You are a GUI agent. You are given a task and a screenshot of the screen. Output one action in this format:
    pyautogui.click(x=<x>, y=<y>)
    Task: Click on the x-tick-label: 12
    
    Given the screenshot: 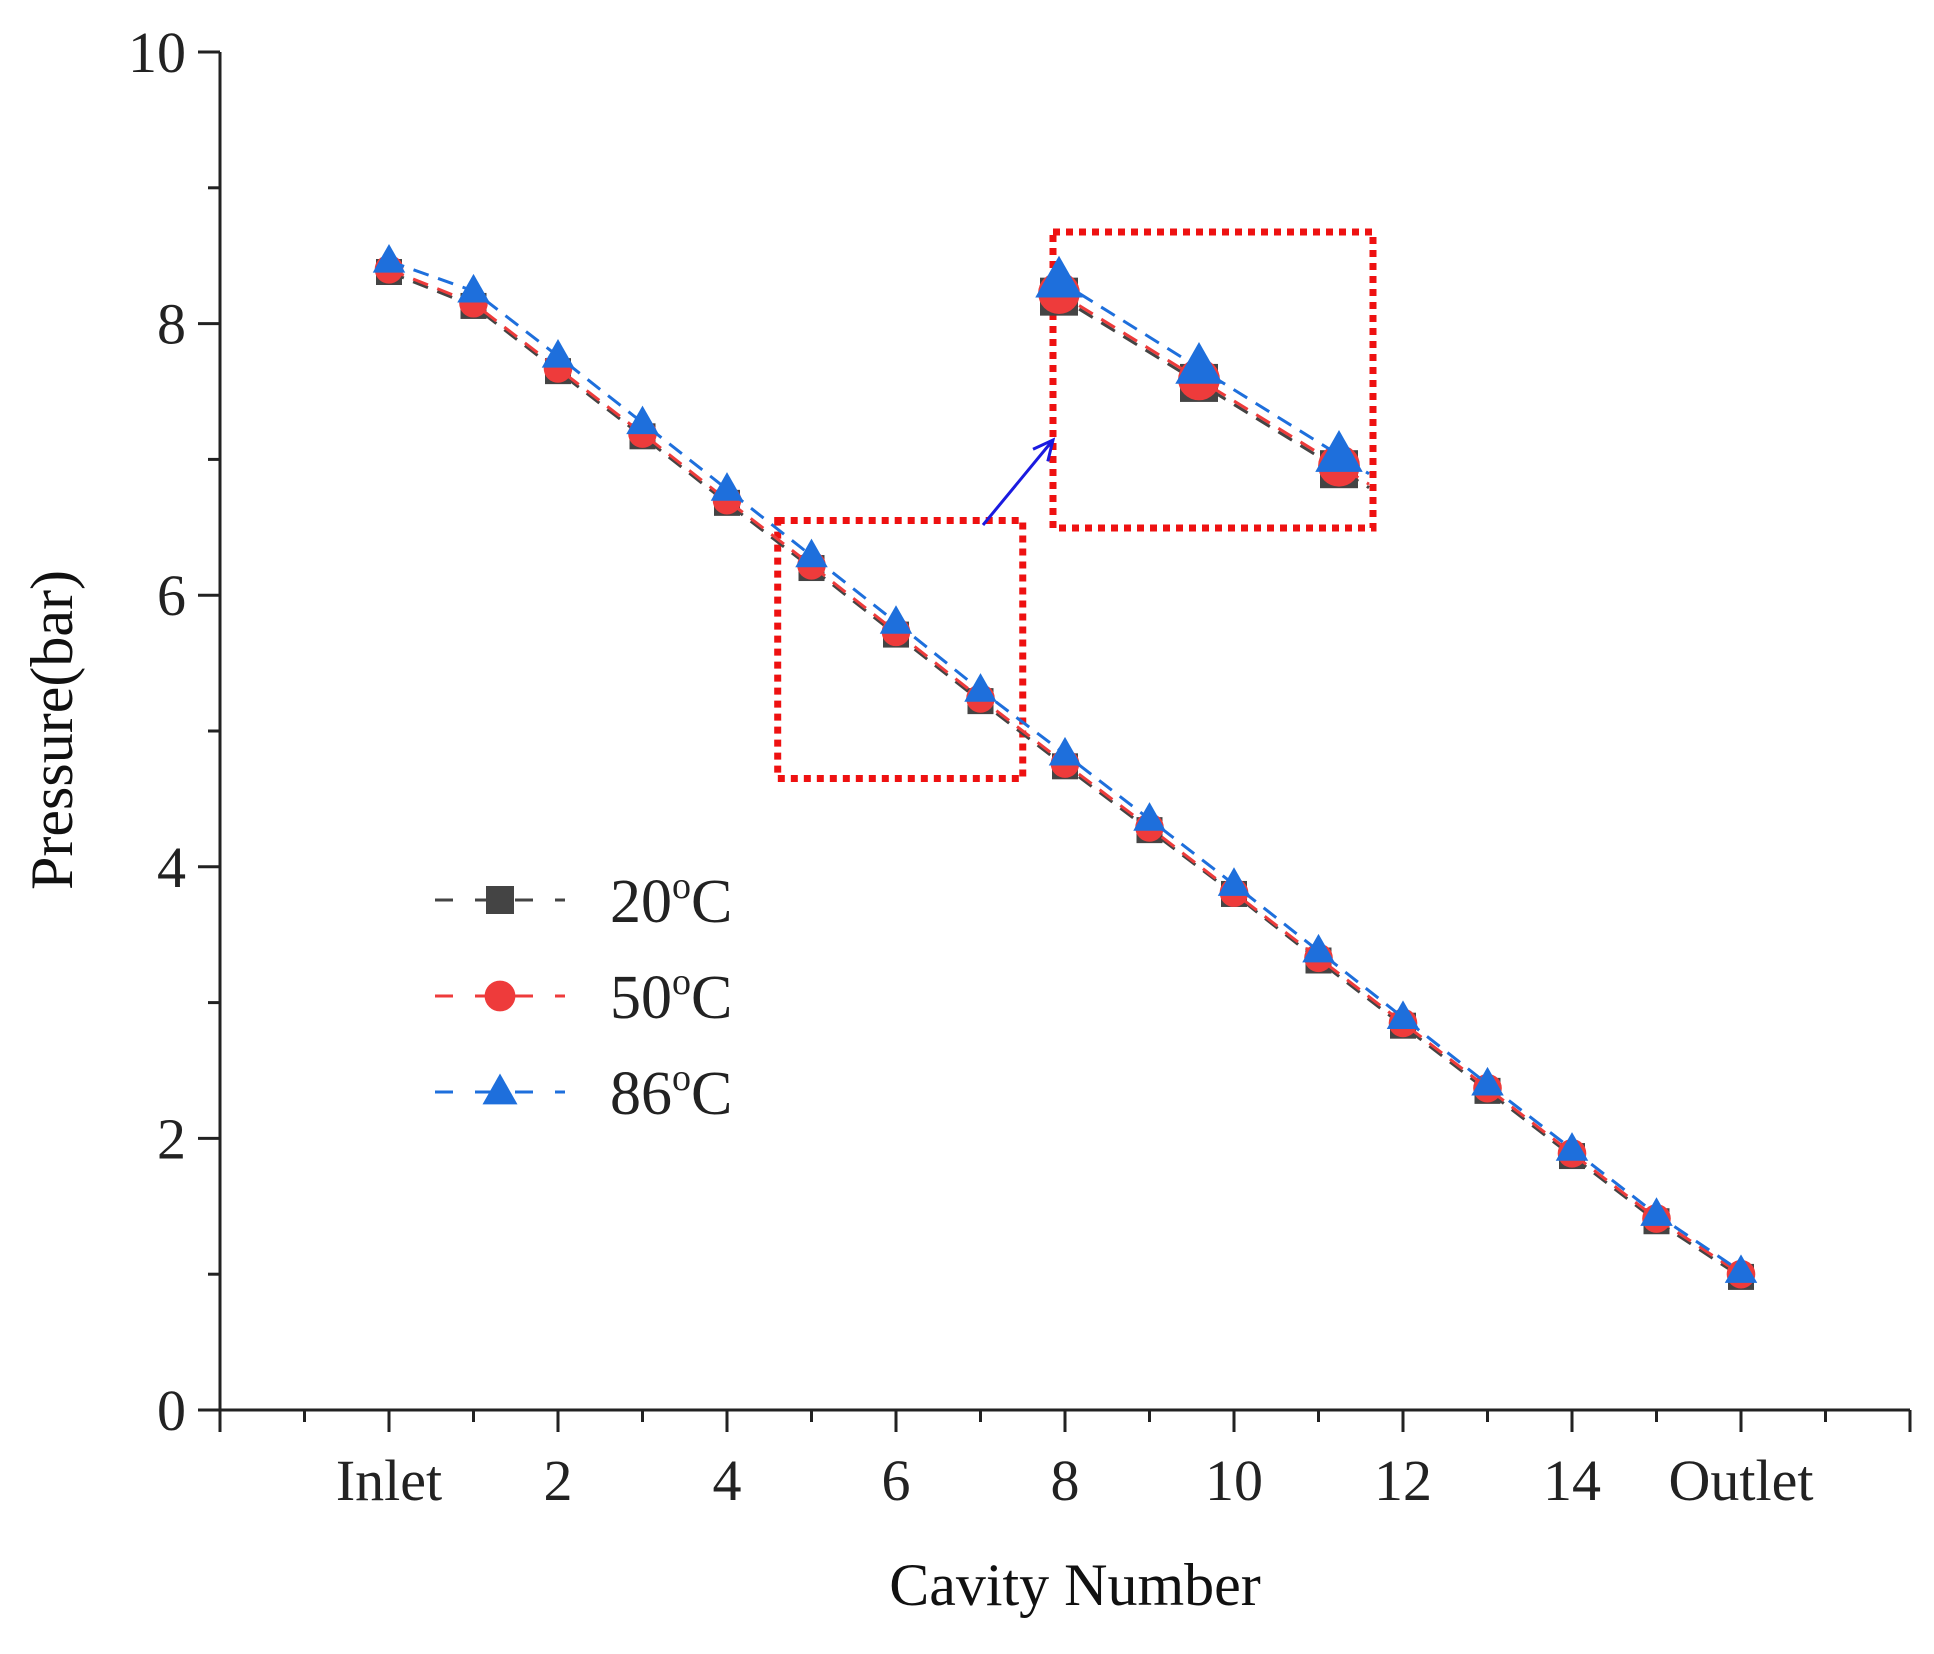 What is the action you would take?
    pyautogui.click(x=1403, y=1480)
    